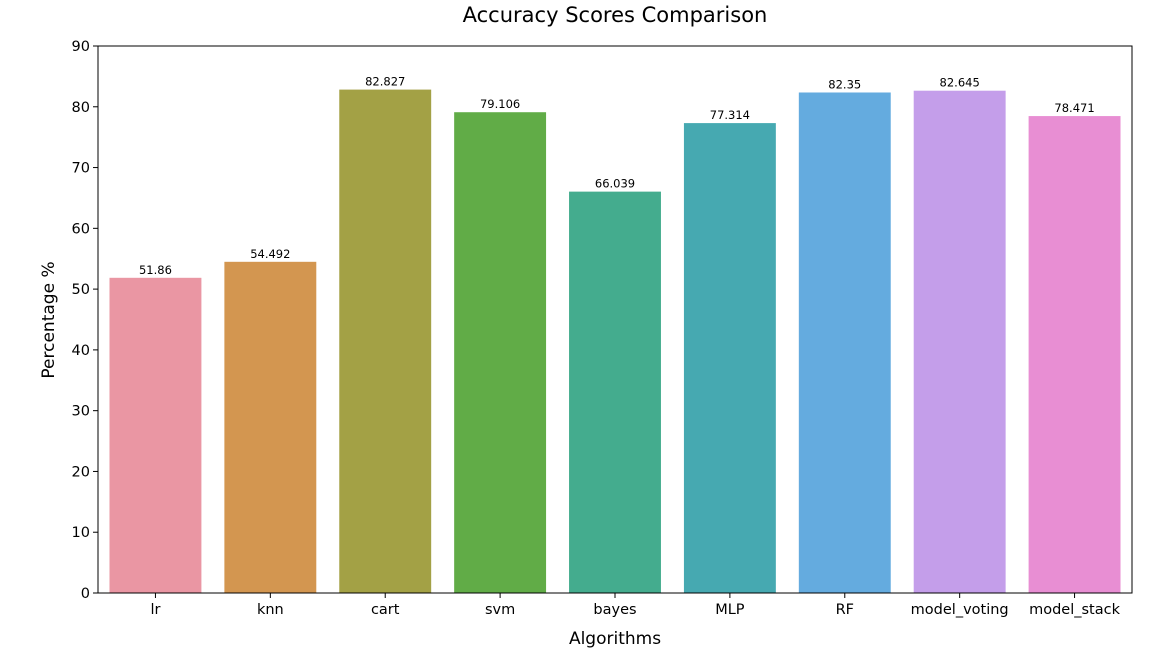 Image resolution: width=1155 pixels, height=652 pixels. What do you see at coordinates (81, 108) in the screenshot?
I see `y-tick-label: 80` at bounding box center [81, 108].